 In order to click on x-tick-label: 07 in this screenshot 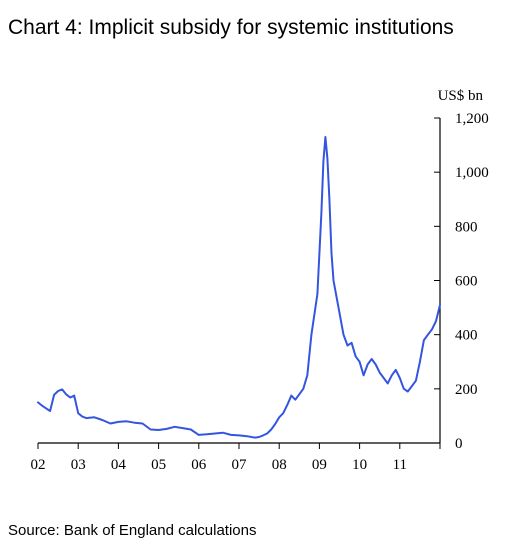, I will do `click(240, 465)`.